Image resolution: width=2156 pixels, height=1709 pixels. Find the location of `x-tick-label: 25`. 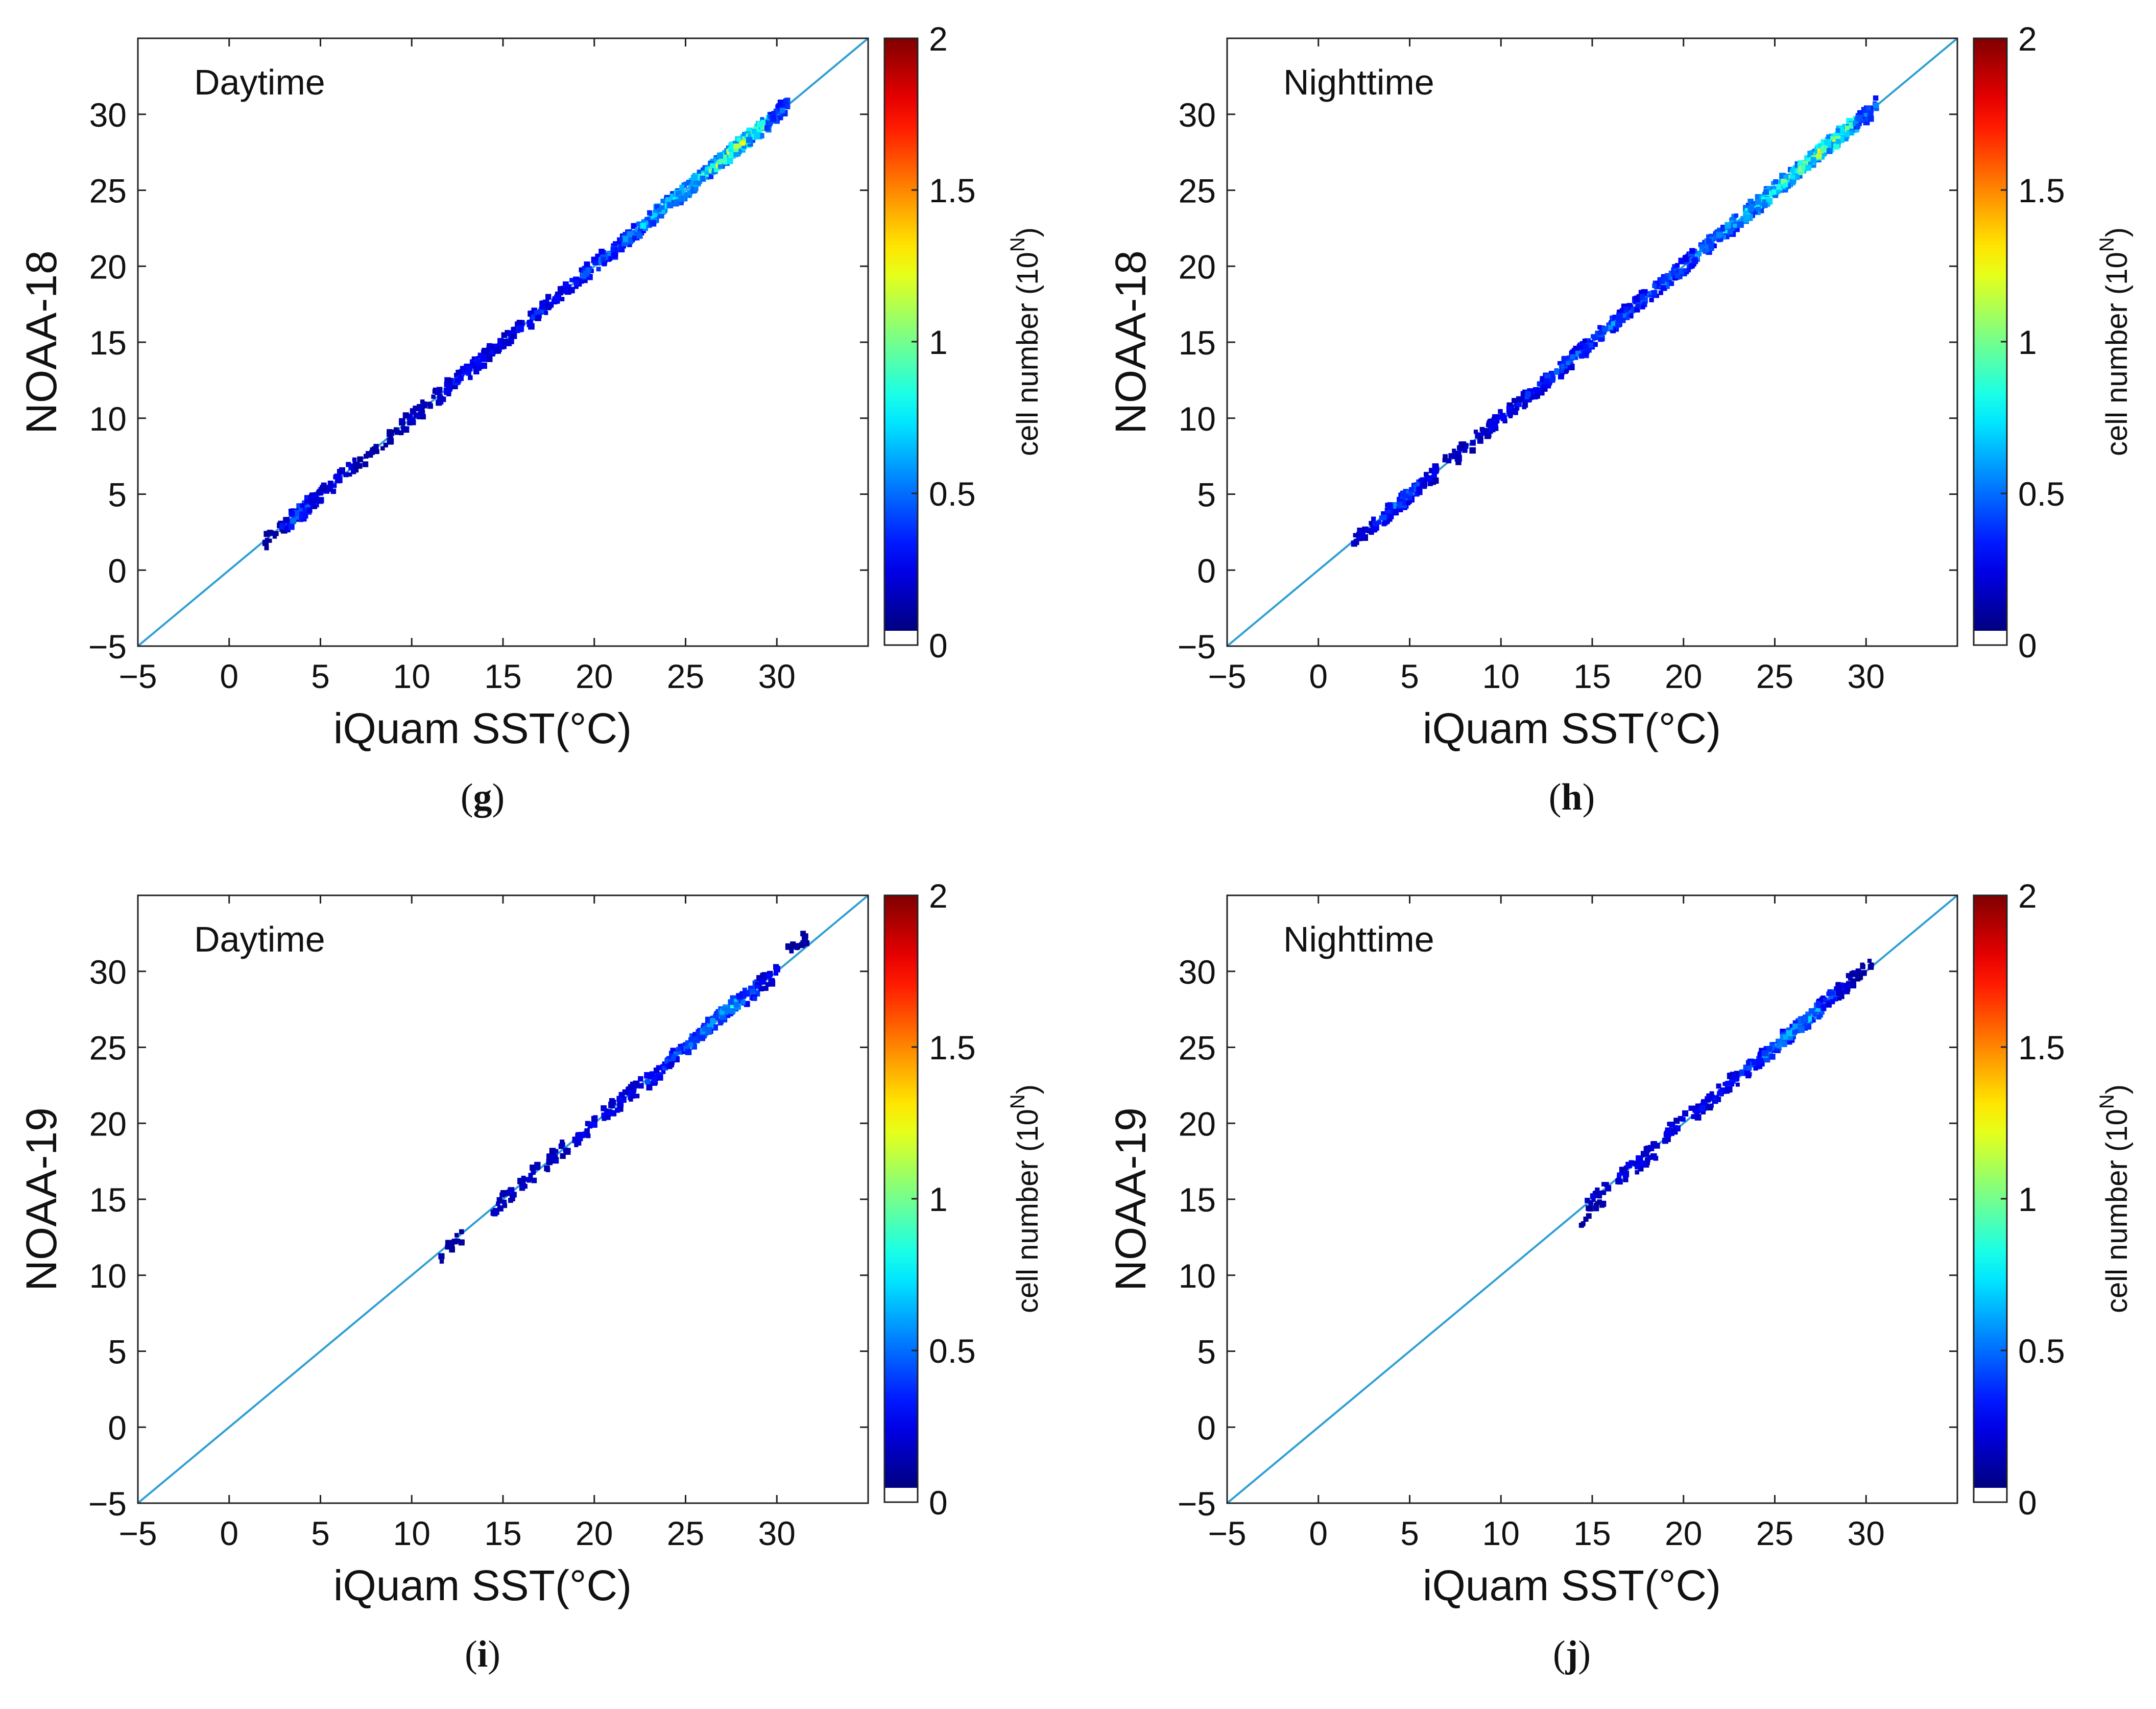

x-tick-label: 25 is located at coordinates (1774, 1533).